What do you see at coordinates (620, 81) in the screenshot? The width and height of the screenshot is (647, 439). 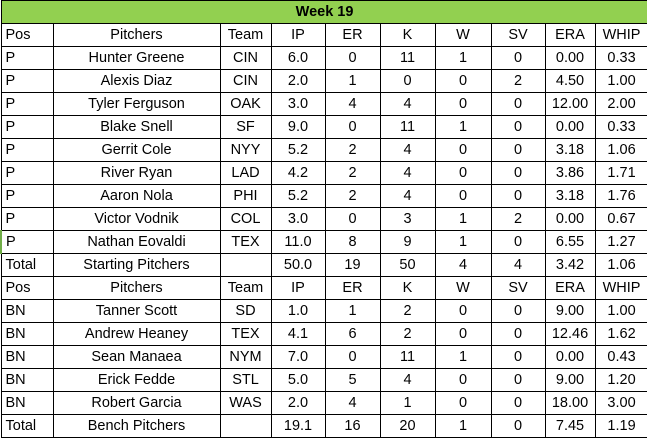 I see `whip-cell: 1.00` at bounding box center [620, 81].